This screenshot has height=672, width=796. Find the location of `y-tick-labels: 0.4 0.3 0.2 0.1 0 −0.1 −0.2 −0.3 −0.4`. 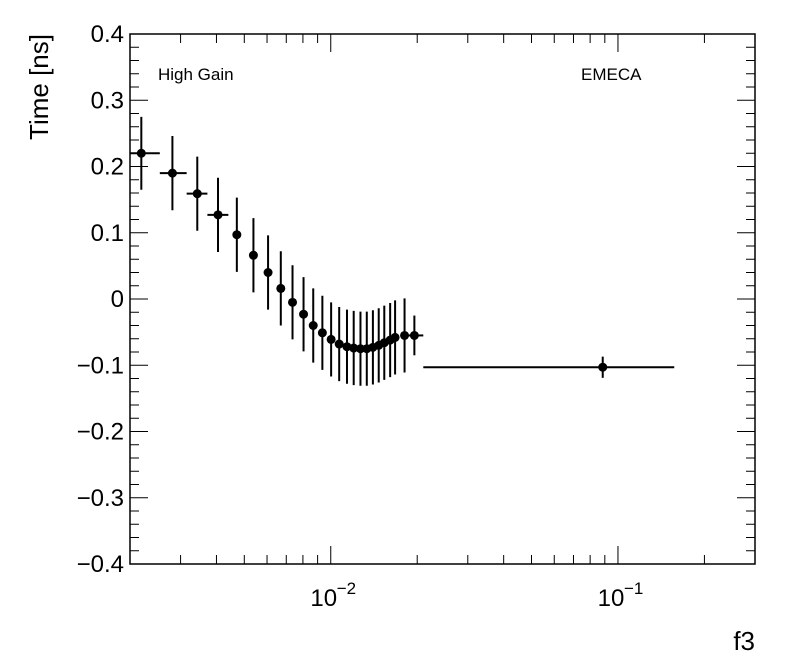

y-tick-labels: 0.4 0.3 0.2 0.1 0 −0.1 −0.2 −0.3 −0.4 is located at coordinates (100, 299).